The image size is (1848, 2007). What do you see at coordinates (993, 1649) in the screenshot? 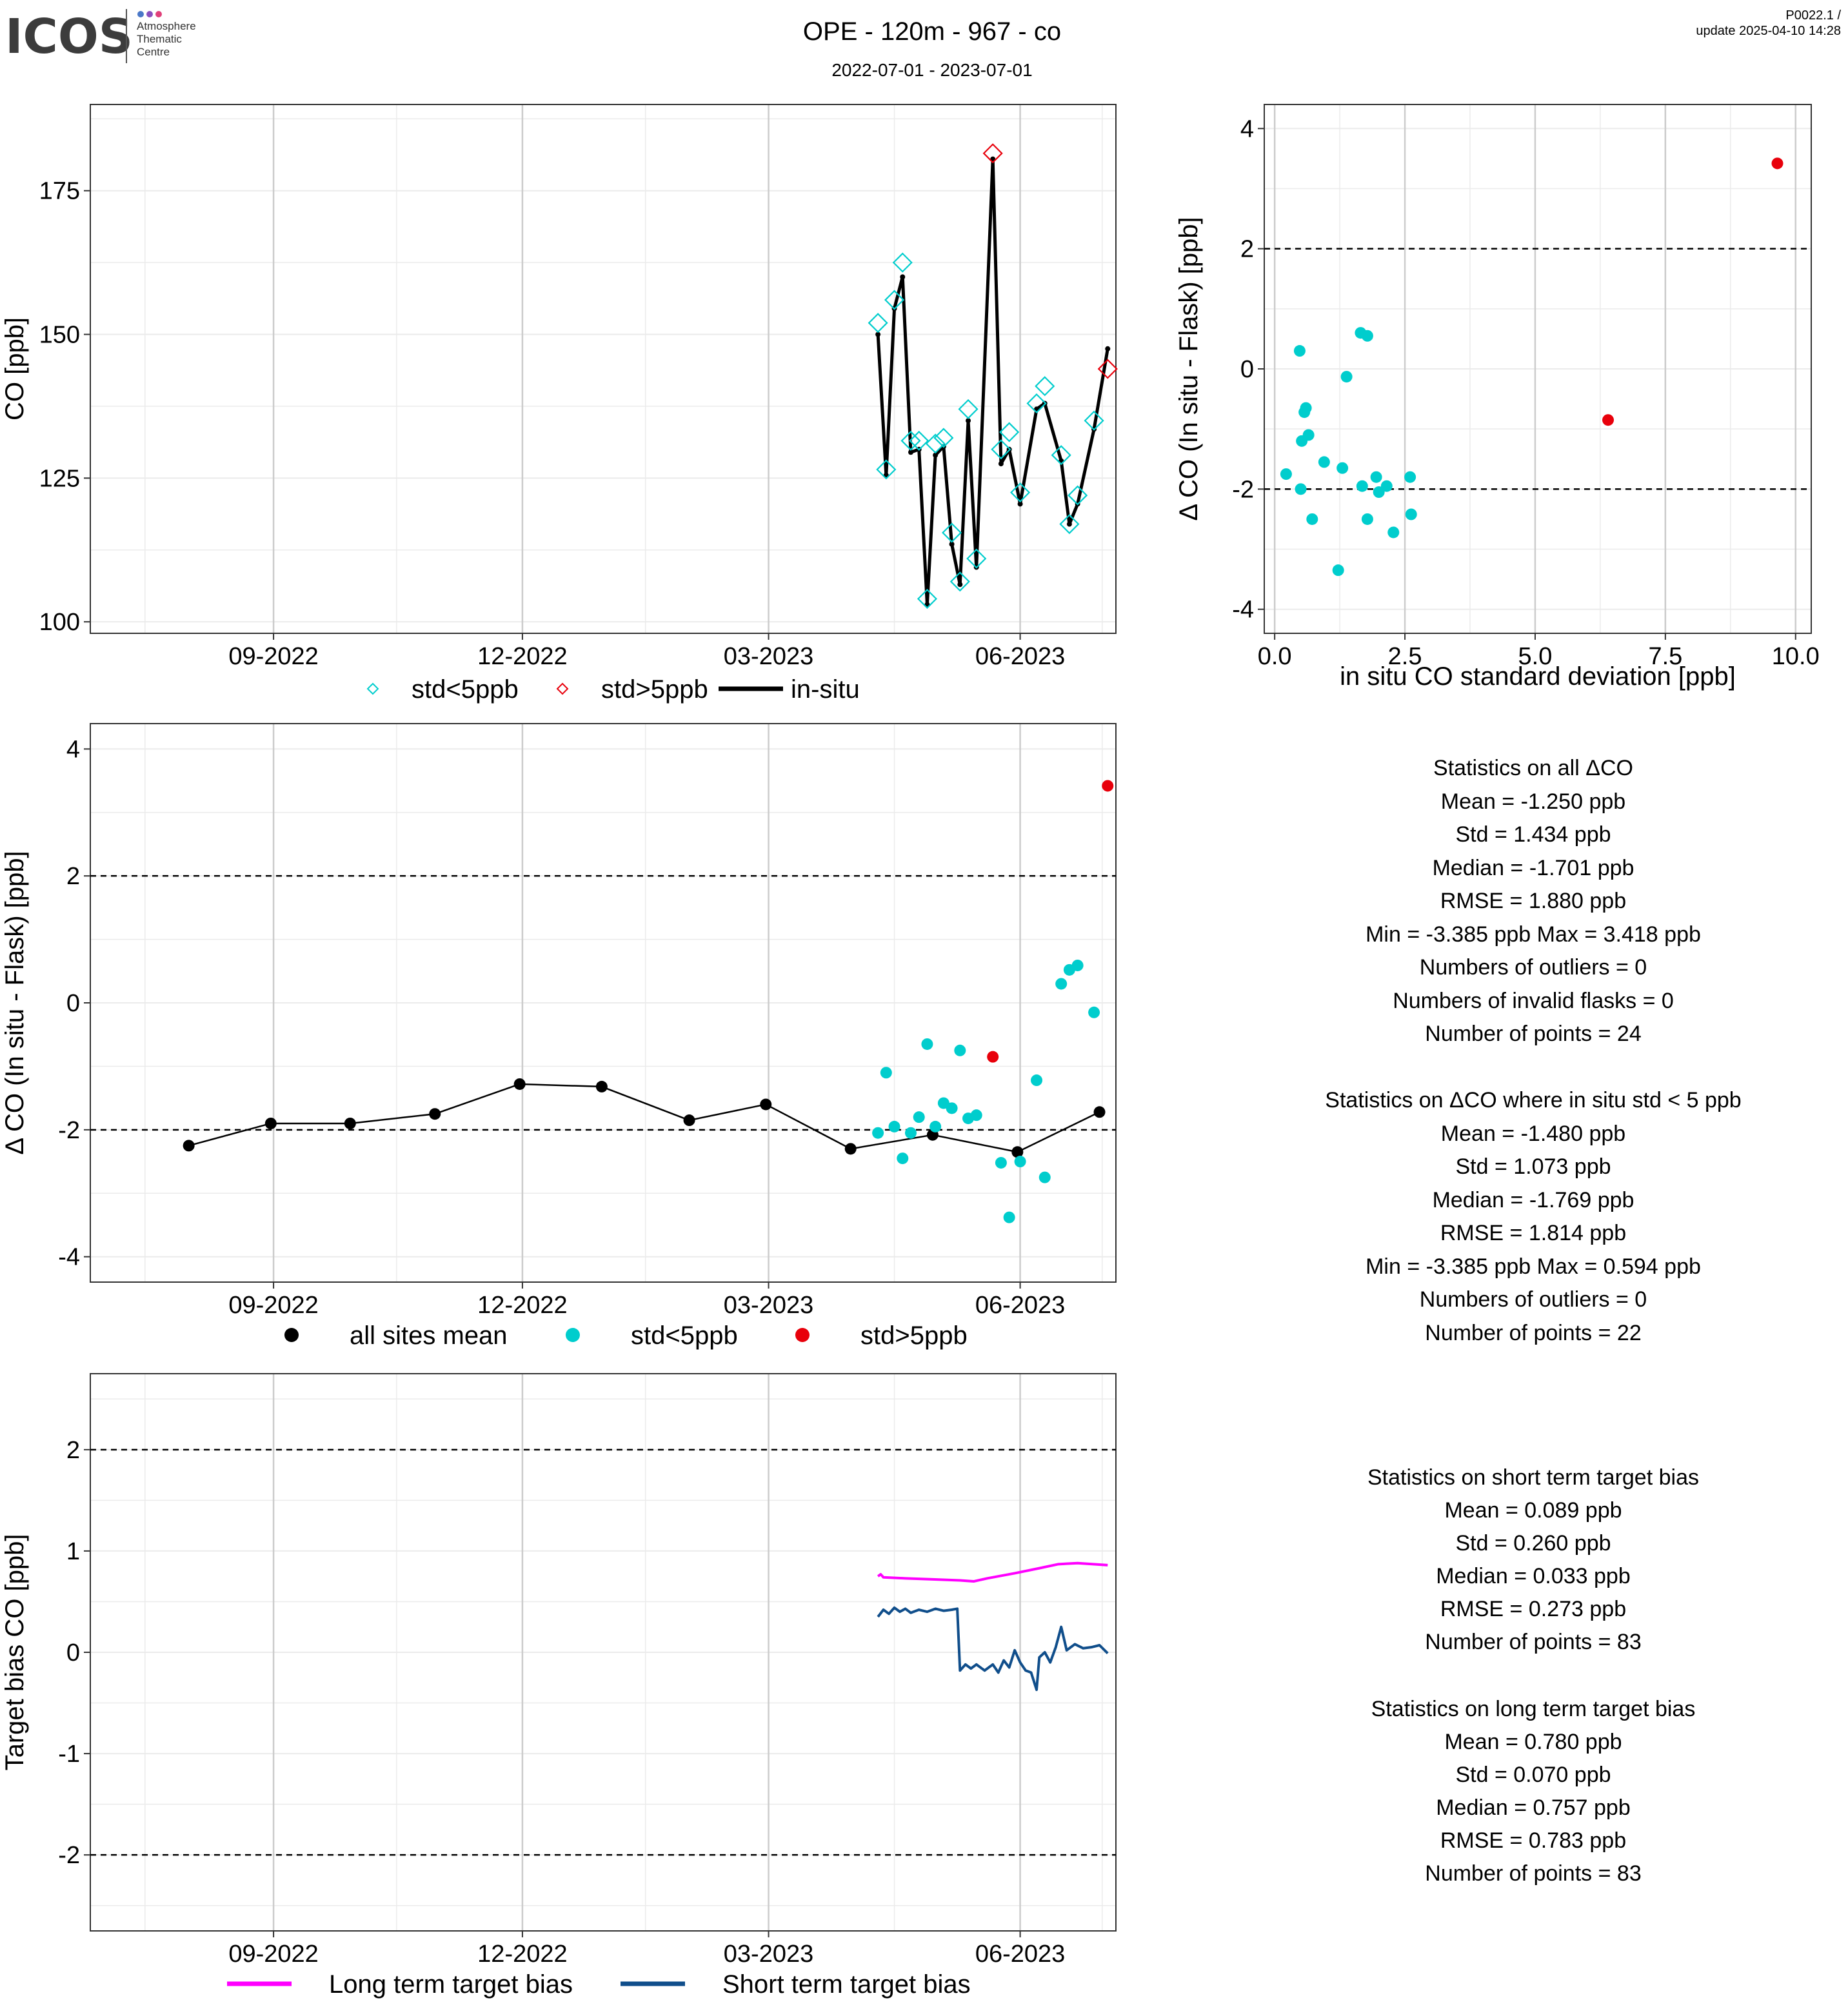
I see `short-term-bias-line` at bounding box center [993, 1649].